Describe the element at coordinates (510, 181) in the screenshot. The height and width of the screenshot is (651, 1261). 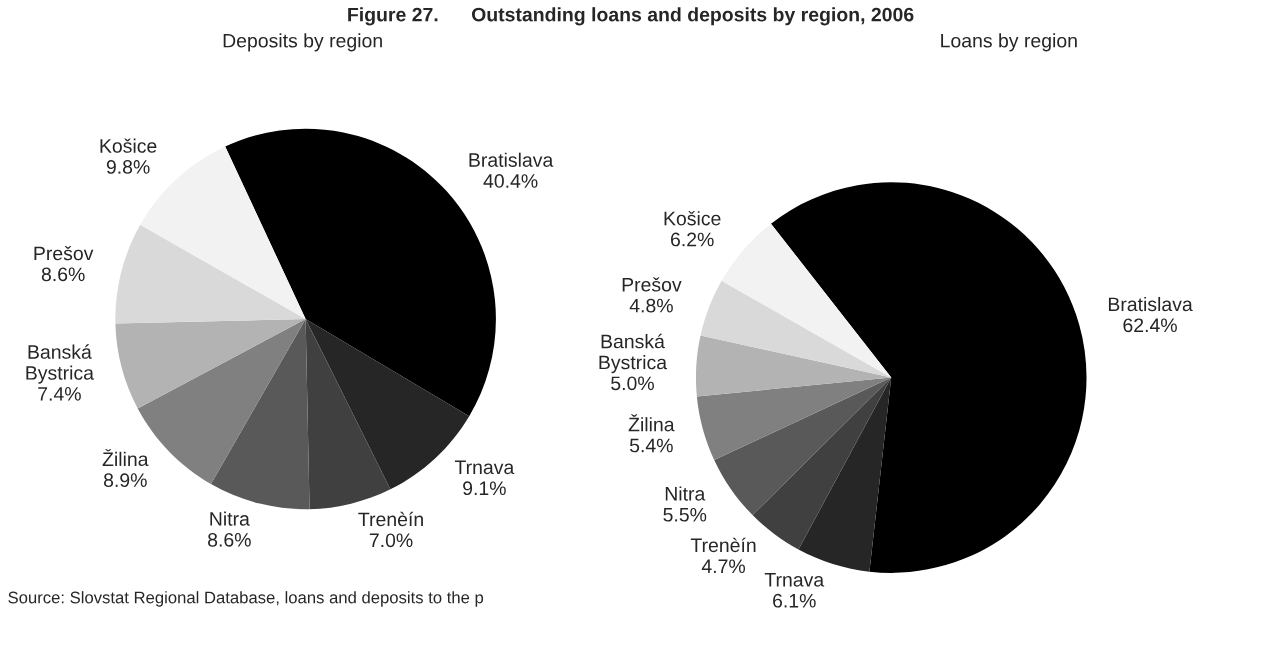
I see `data-label: 40.4%` at that location.